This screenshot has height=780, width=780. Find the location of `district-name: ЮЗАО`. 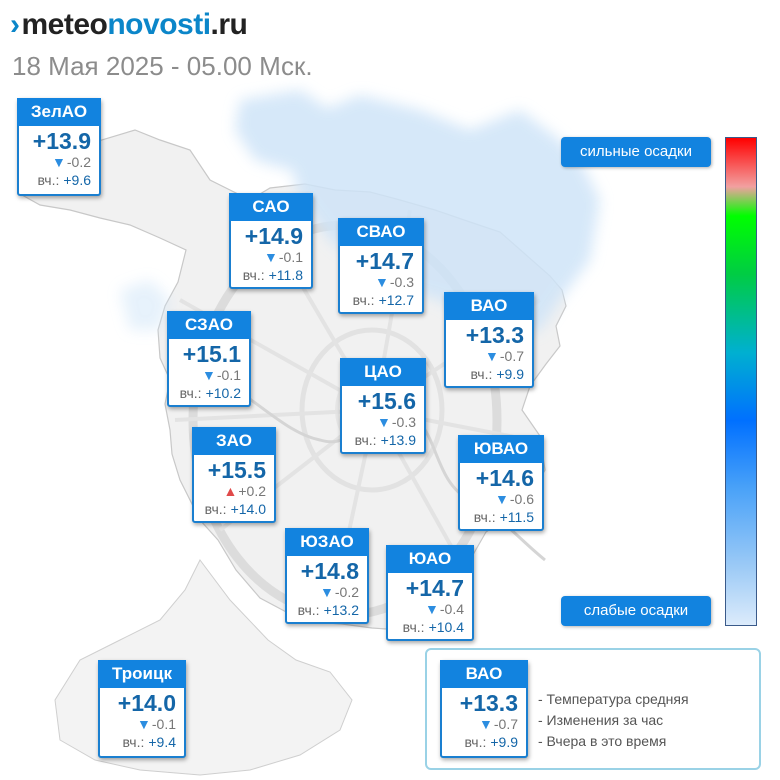

district-name: ЮЗАО is located at coordinates (327, 542).